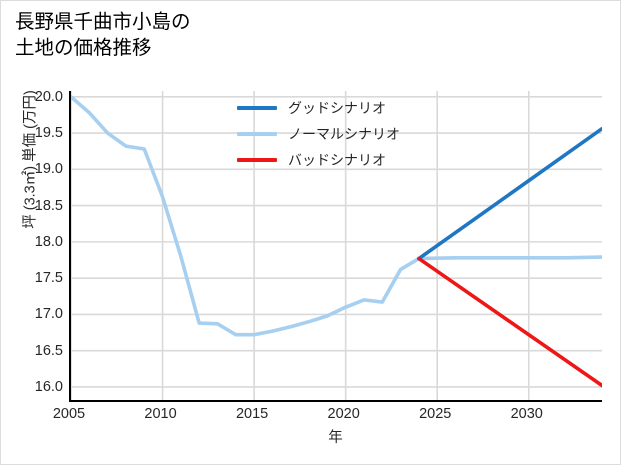  What do you see at coordinates (509, 193) in the screenshot?
I see `series-line-good` at bounding box center [509, 193].